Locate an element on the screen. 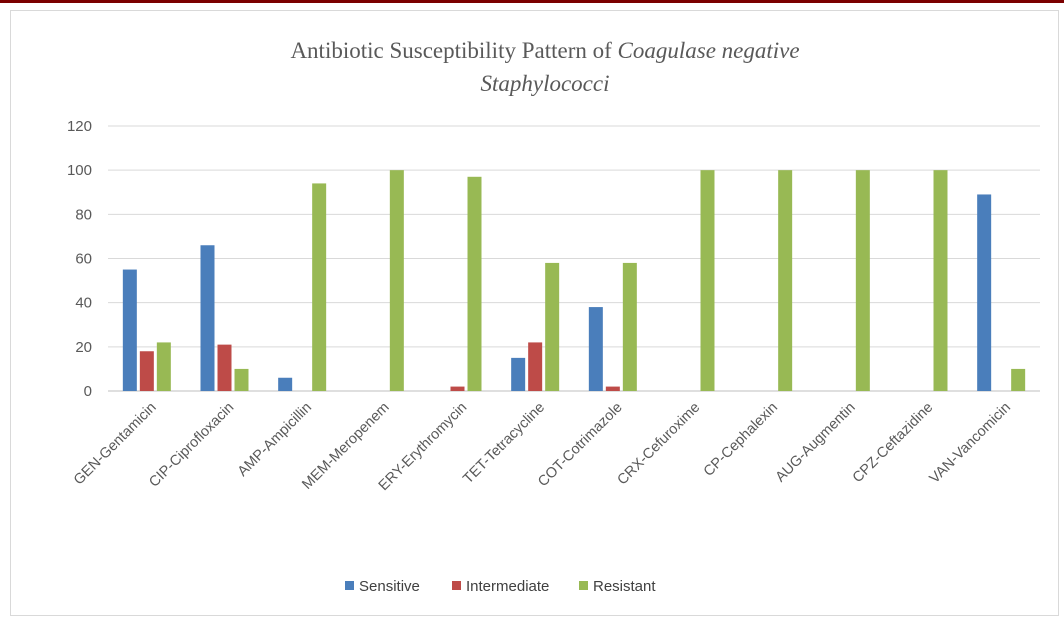 This screenshot has height=619, width=1064. legend-swatch-intermediate is located at coordinates (456, 585).